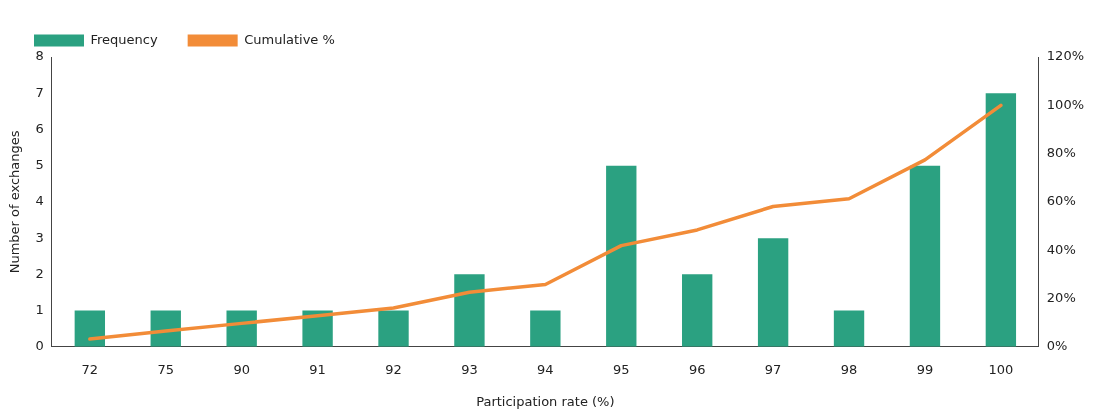 The height and width of the screenshot is (418, 1102). What do you see at coordinates (1065, 56) in the screenshot?
I see `y2-tick-label: 120%` at bounding box center [1065, 56].